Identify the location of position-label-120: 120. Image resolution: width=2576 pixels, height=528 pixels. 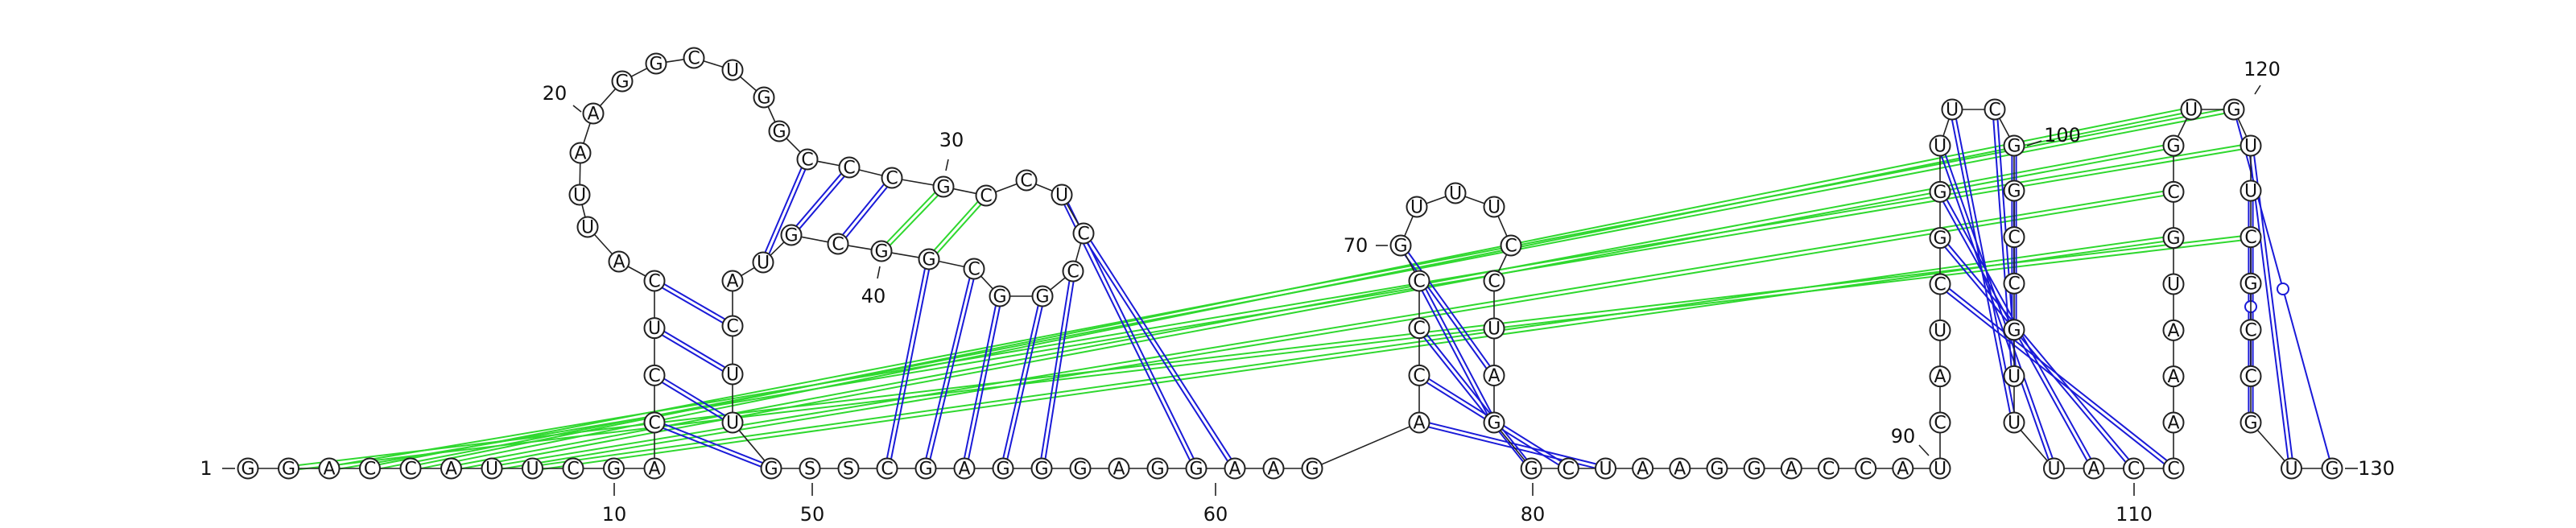
(2262, 76).